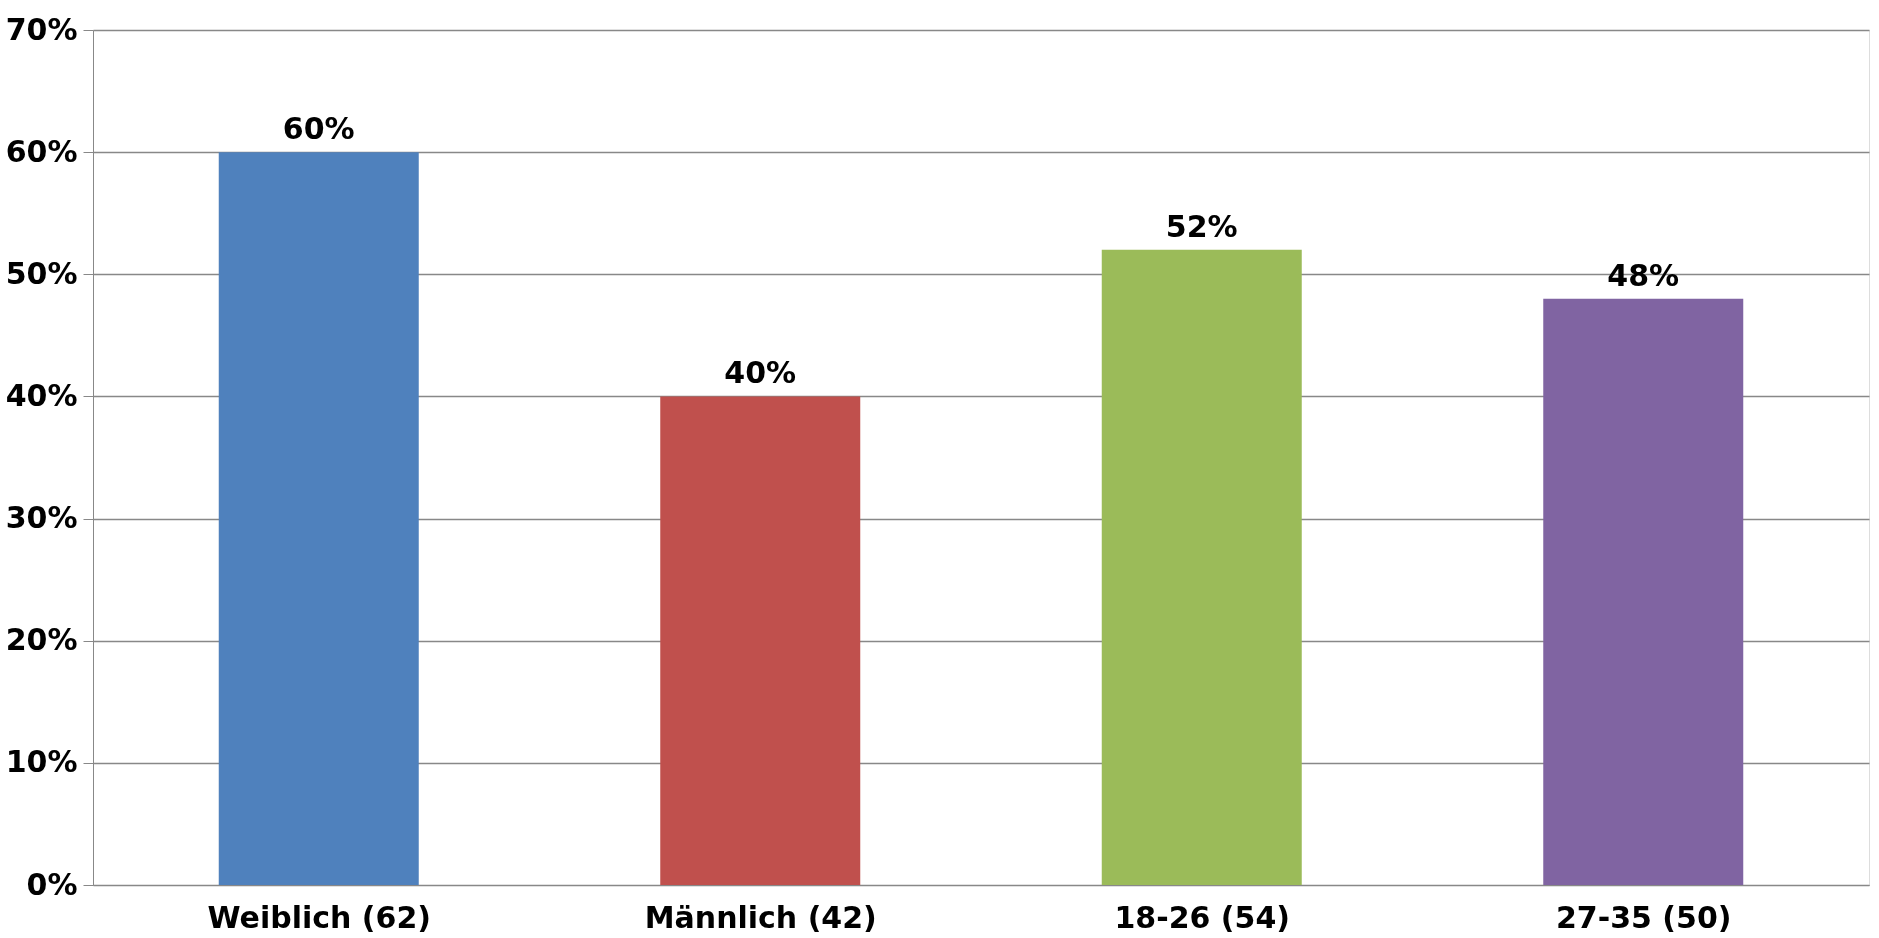 The image size is (1879, 938). I want to click on y-tick-label: 30%, so click(41, 518).